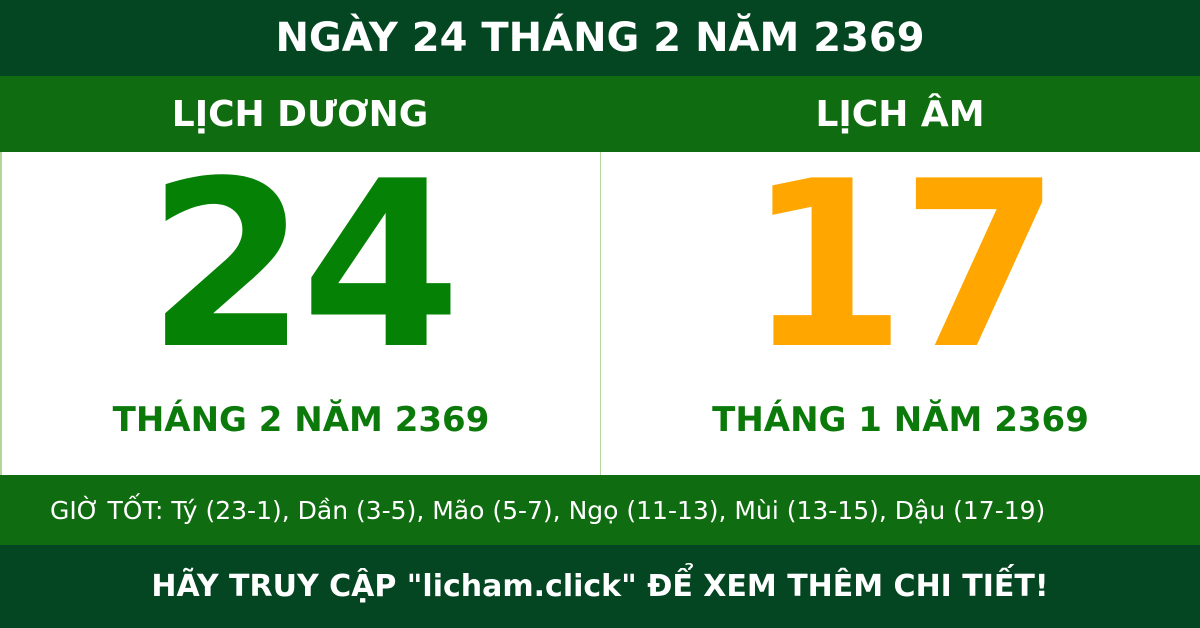 This screenshot has height=628, width=1200. What do you see at coordinates (303, 266) in the screenshot?
I see `solar-day: 24` at bounding box center [303, 266].